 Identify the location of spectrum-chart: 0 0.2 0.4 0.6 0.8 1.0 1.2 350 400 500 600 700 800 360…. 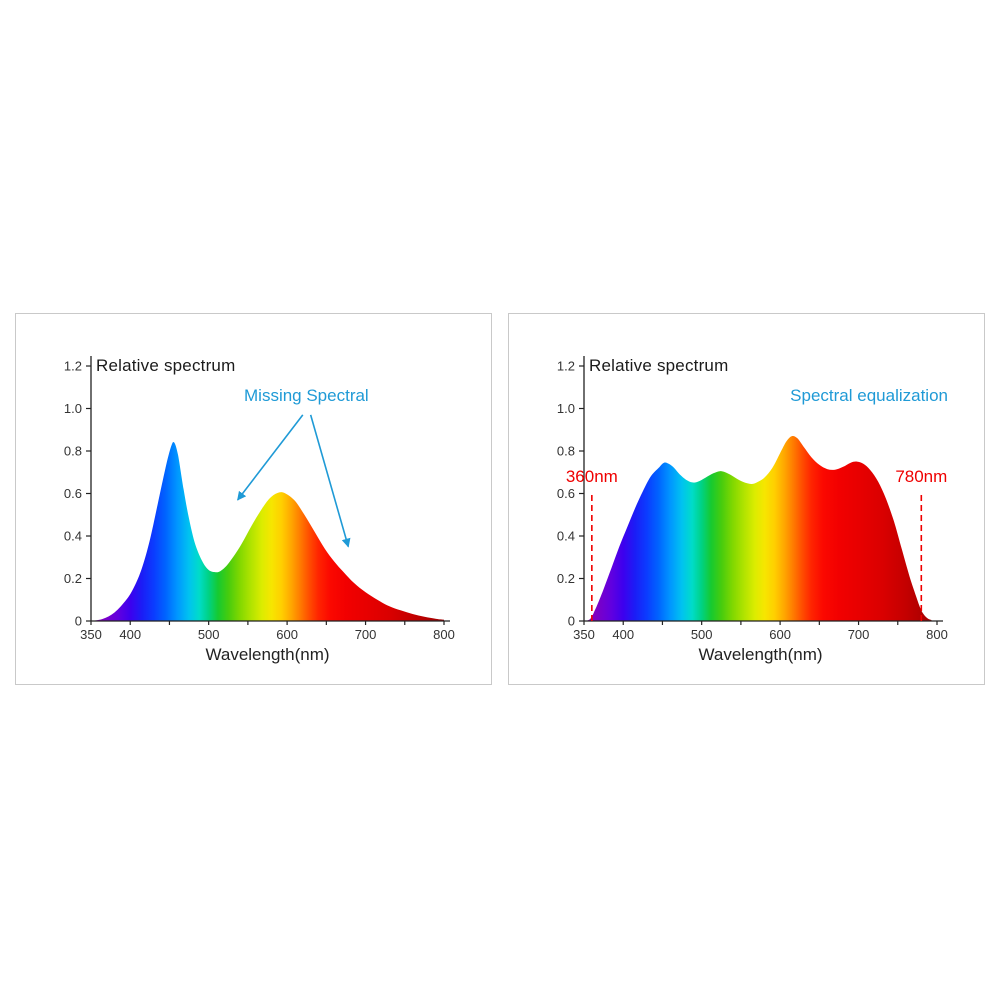
(752, 499).